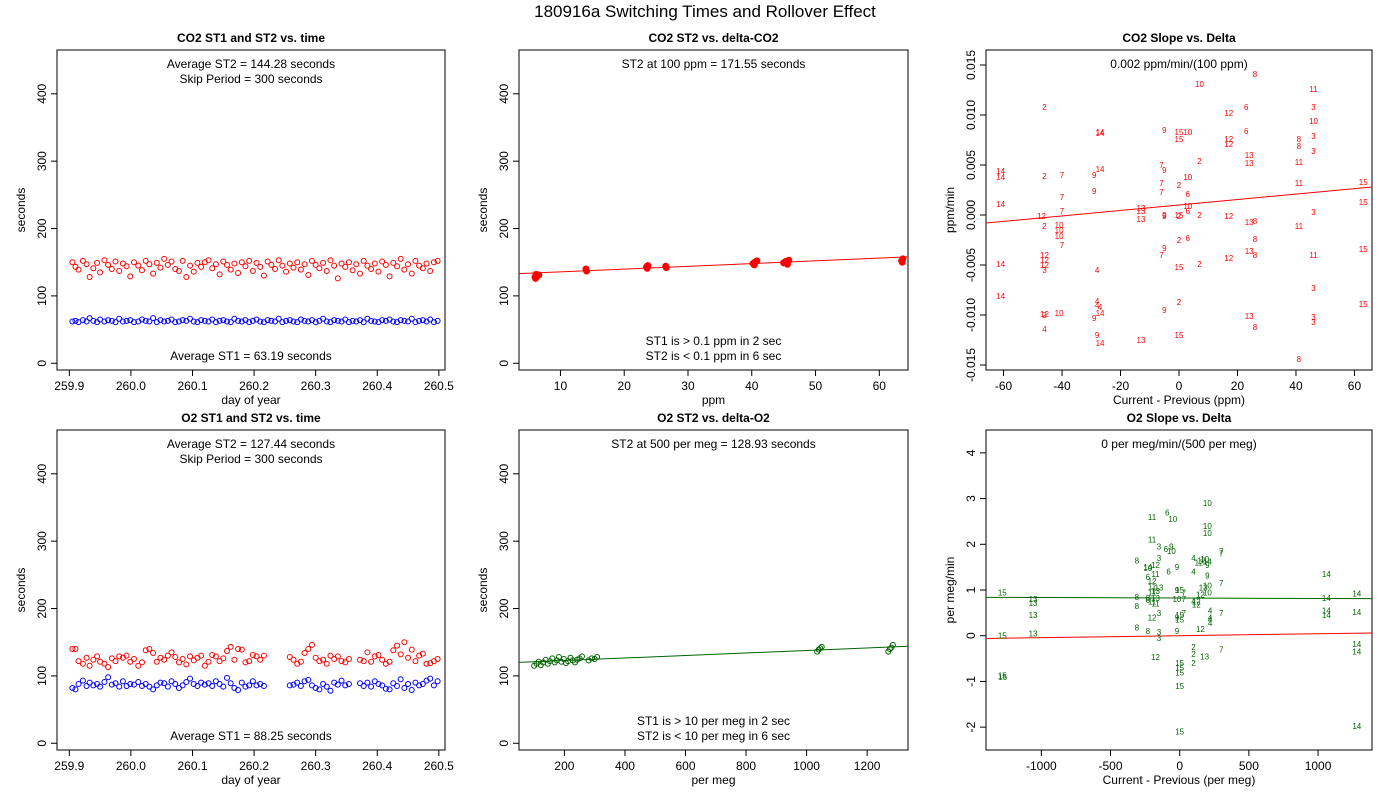  What do you see at coordinates (251, 736) in the screenshot?
I see `annotation-bottom: Average ST1 = 88.25 seconds` at bounding box center [251, 736].